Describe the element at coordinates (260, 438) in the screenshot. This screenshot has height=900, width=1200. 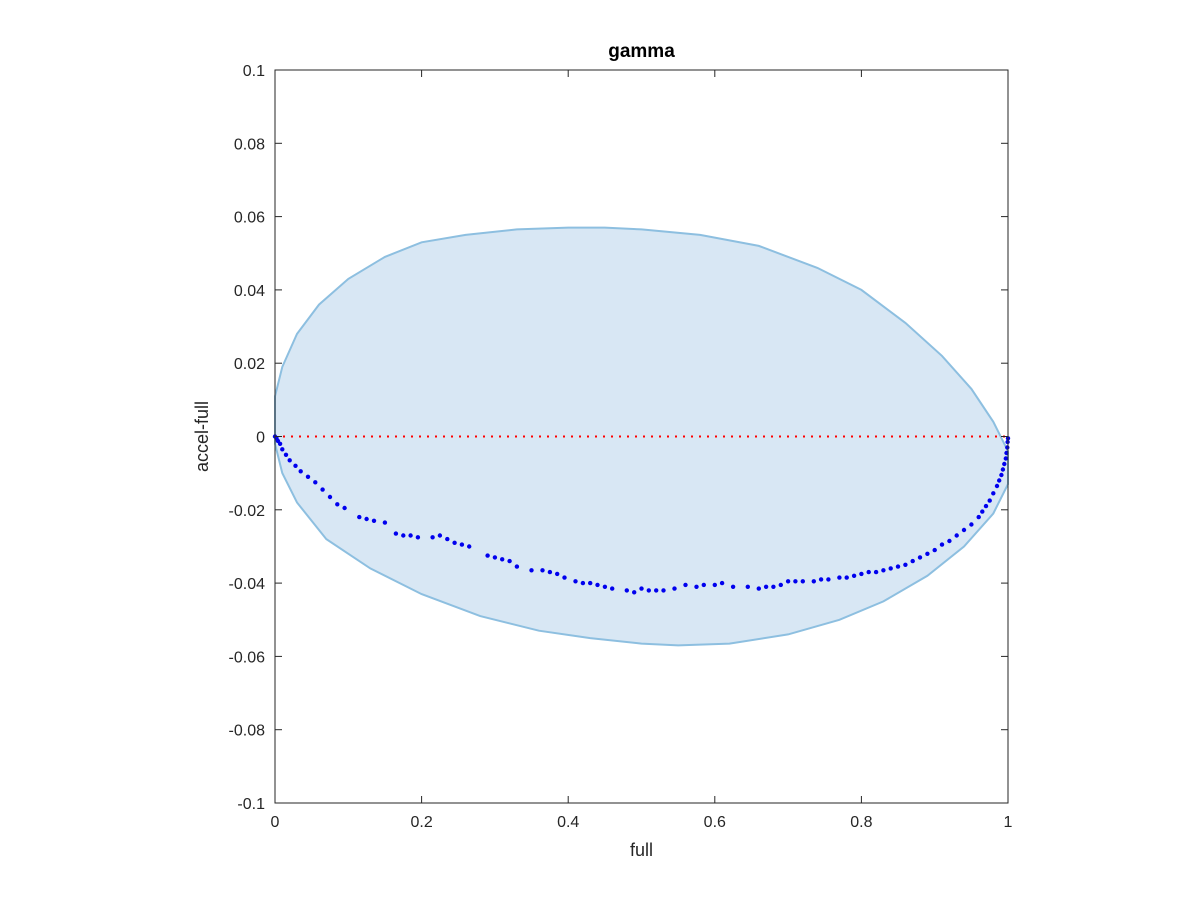
I see `y-tick-label: 0` at that location.